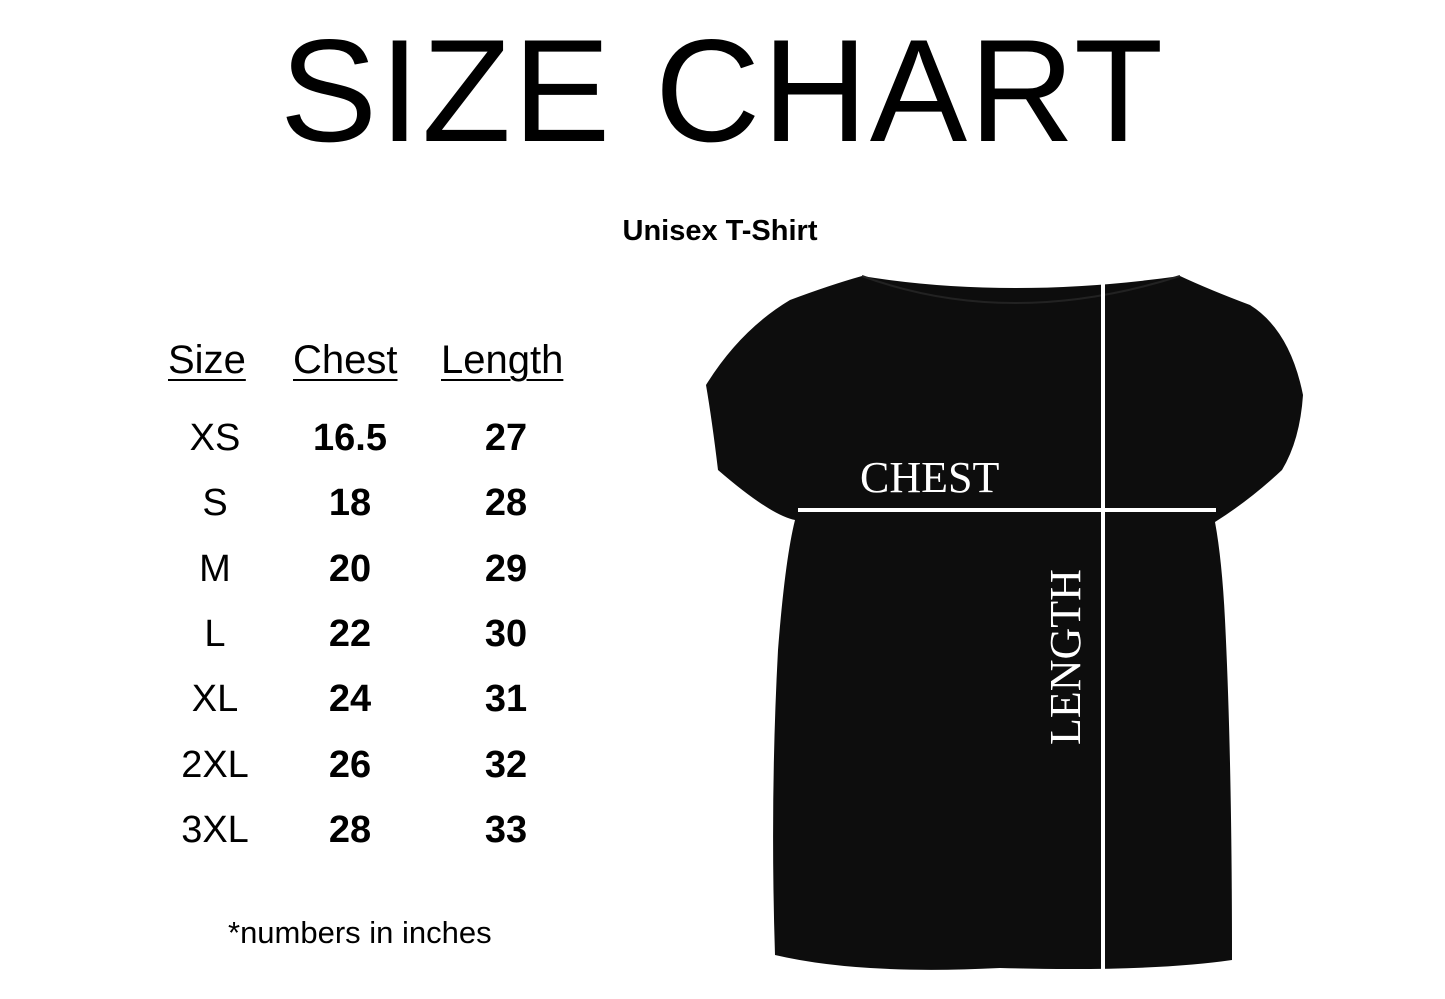 Image resolution: width=1445 pixels, height=999 pixels. I want to click on chest-label: CHEST, so click(929, 477).